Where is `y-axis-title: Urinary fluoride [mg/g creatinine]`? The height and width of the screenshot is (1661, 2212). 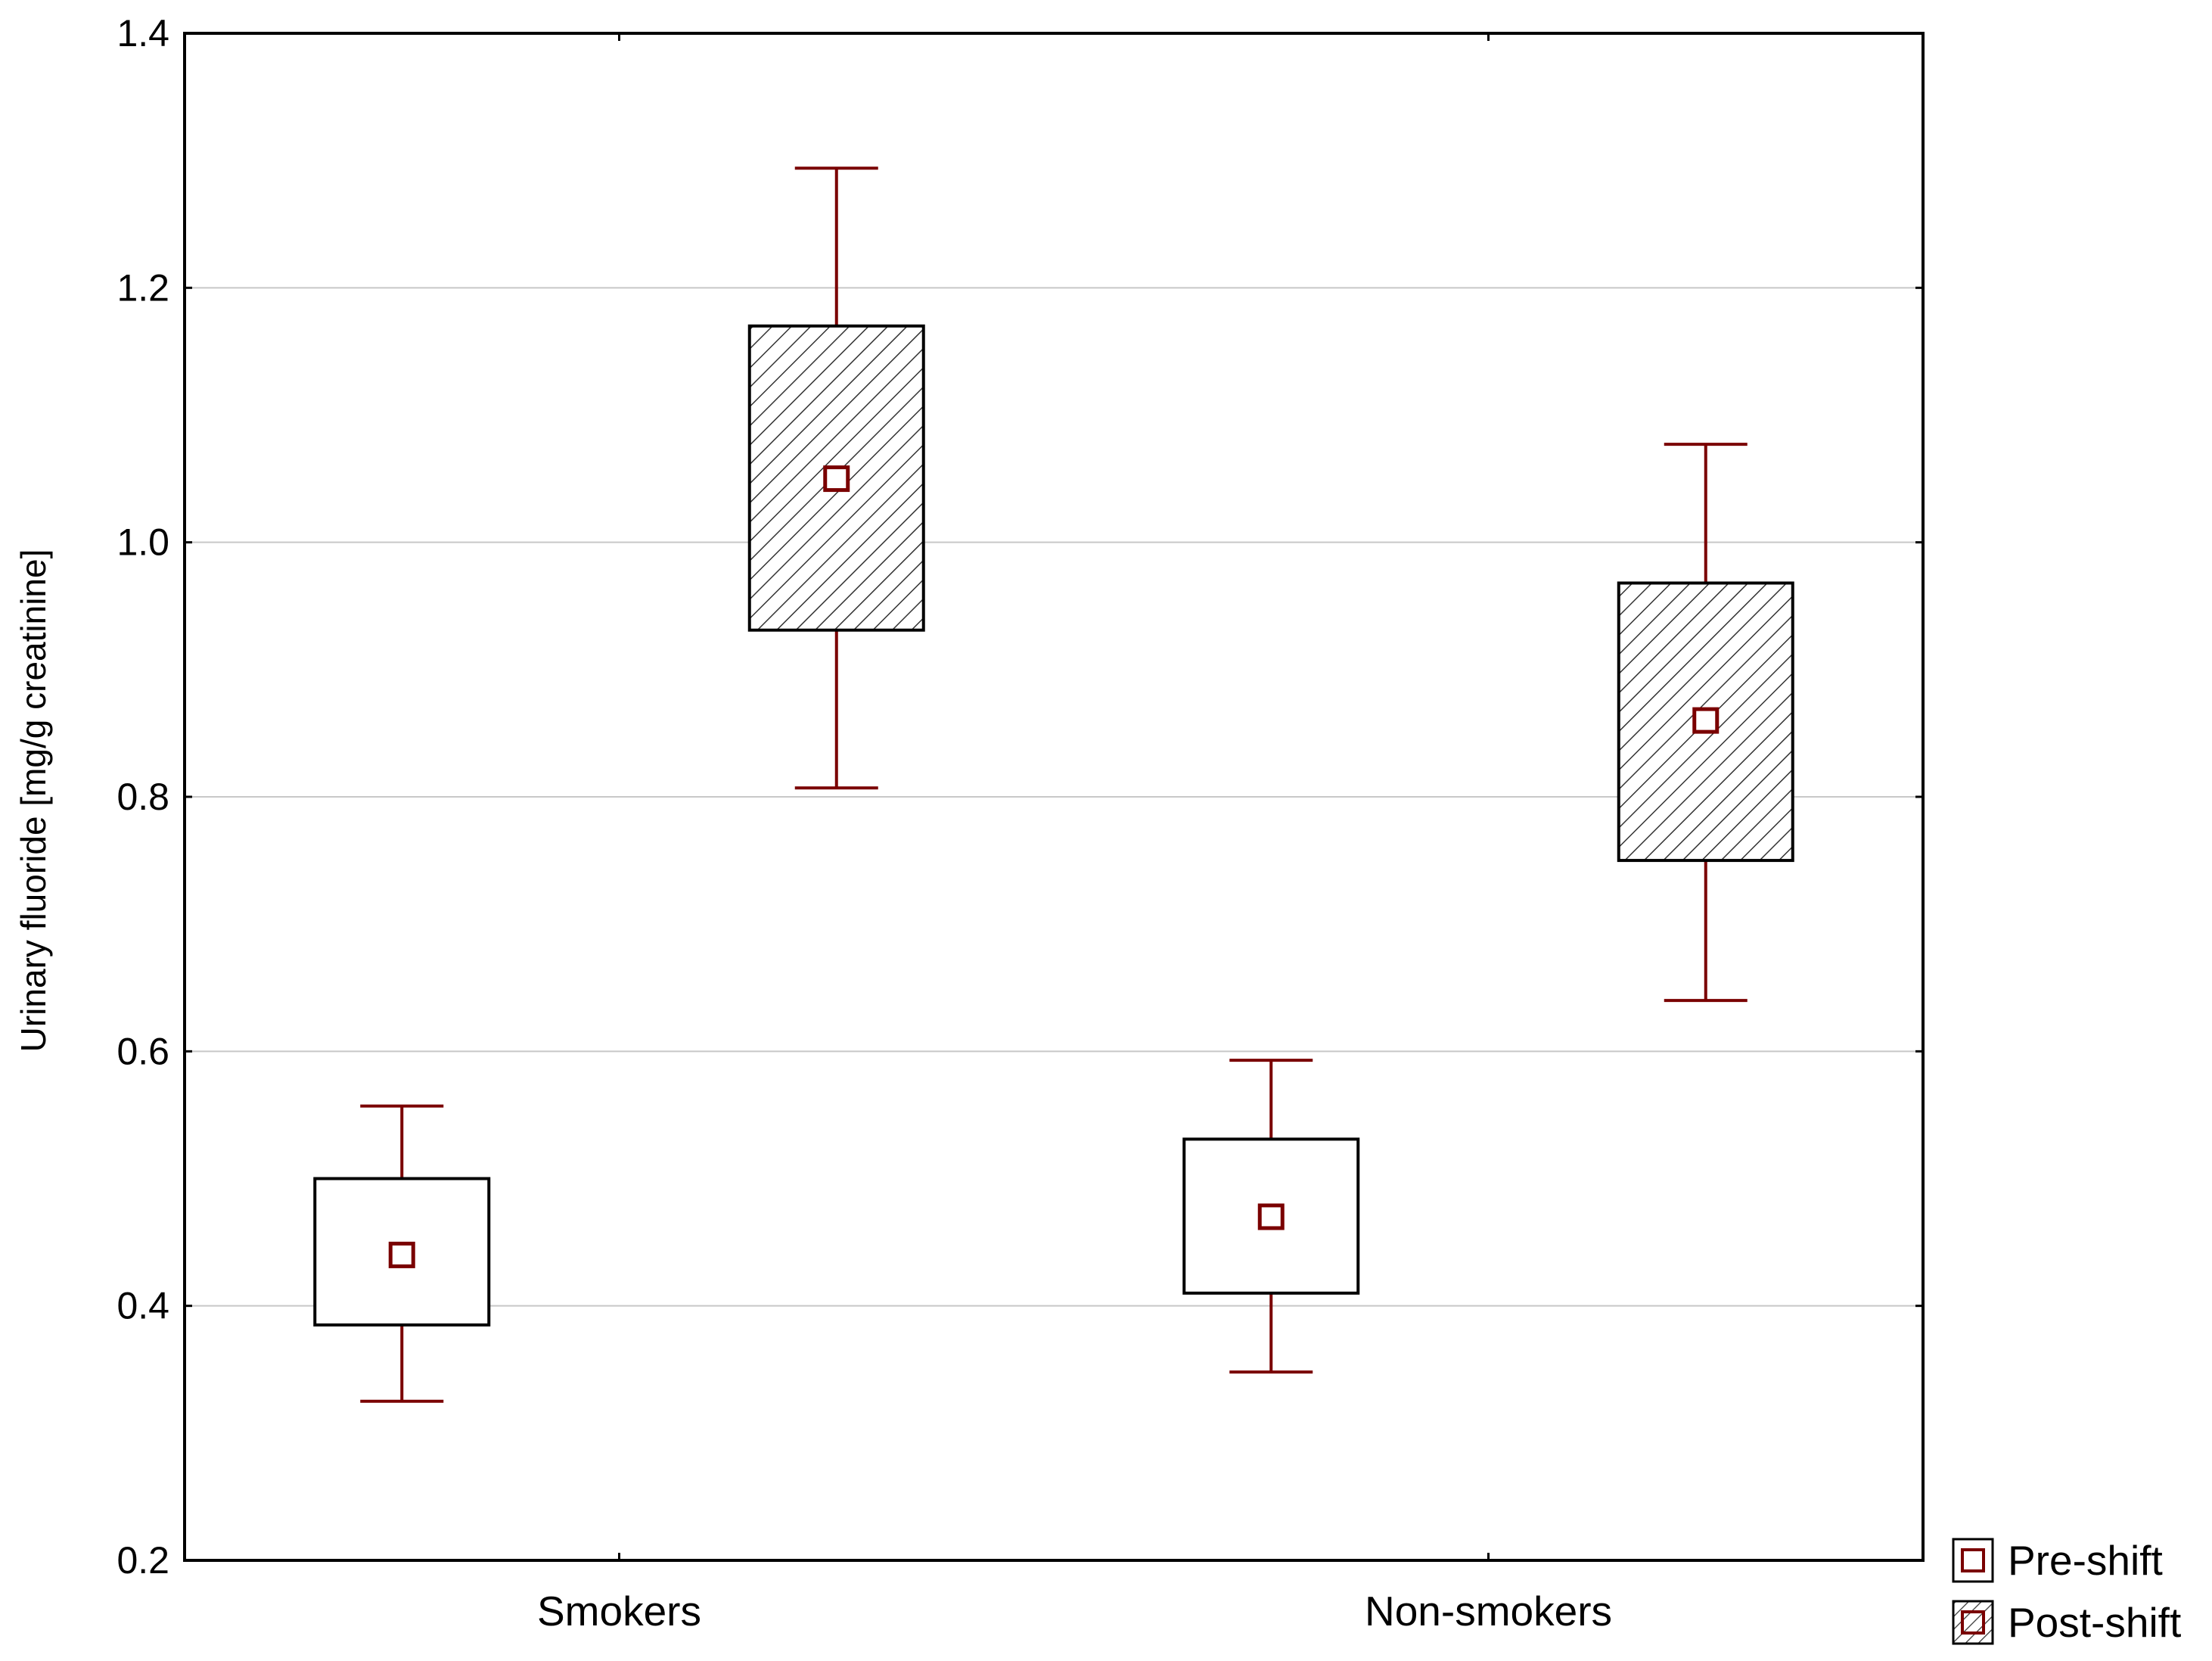
y-axis-title: Urinary fluoride [mg/g creatinine] is located at coordinates (34, 801).